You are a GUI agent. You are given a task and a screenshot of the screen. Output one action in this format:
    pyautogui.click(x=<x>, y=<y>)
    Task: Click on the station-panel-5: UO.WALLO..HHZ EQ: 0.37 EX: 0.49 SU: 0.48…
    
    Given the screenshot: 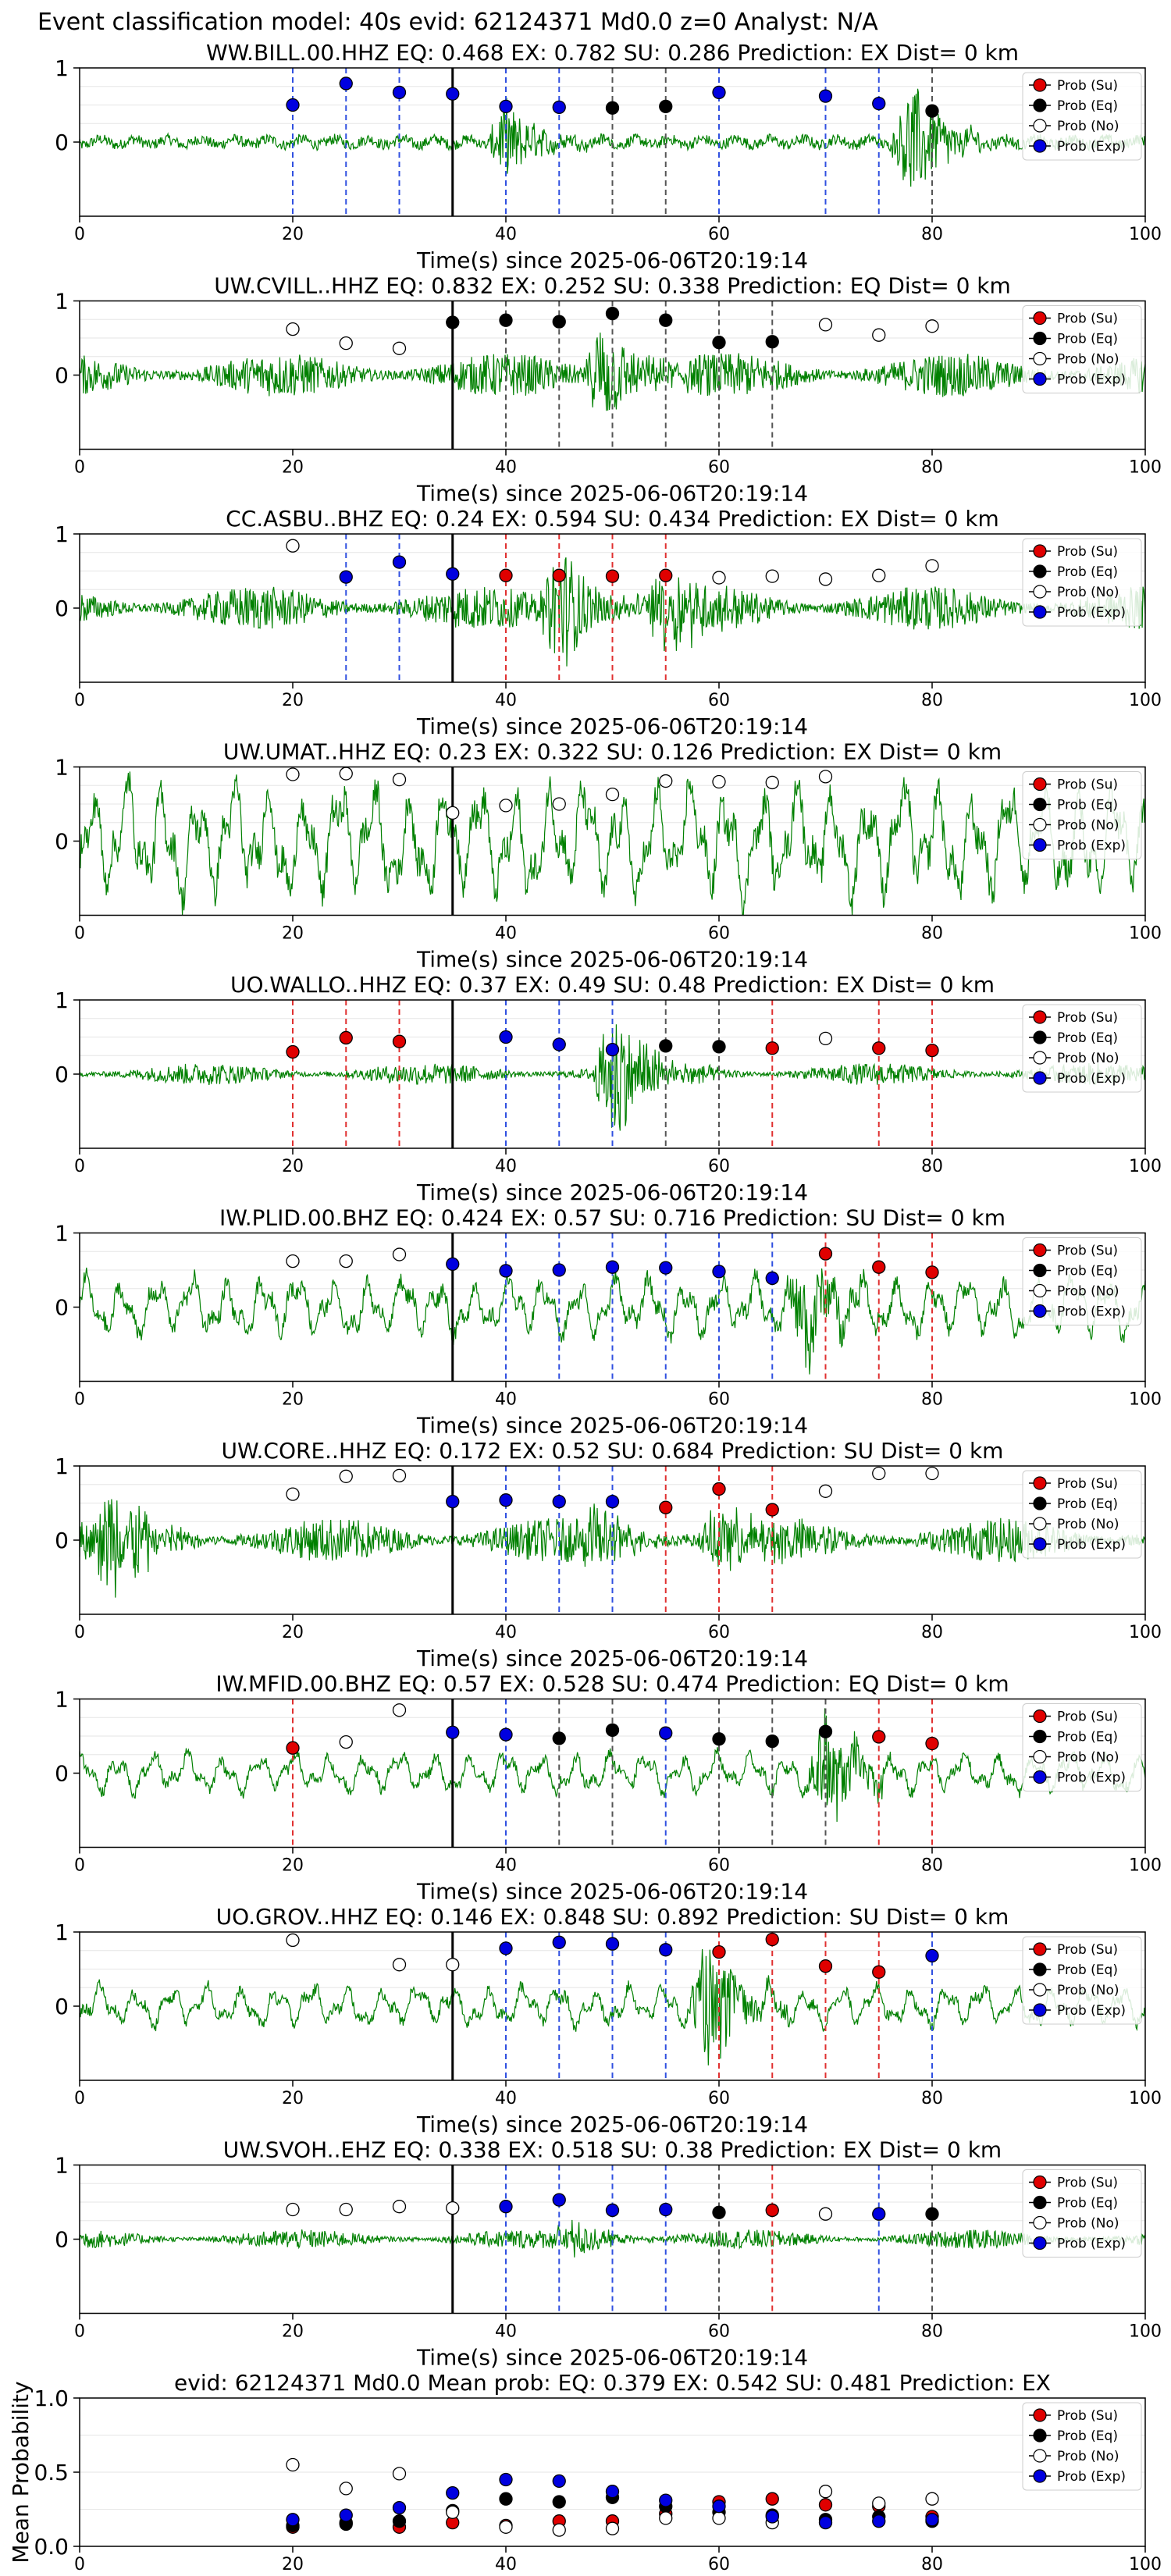 What is the action you would take?
    pyautogui.click(x=608, y=1088)
    